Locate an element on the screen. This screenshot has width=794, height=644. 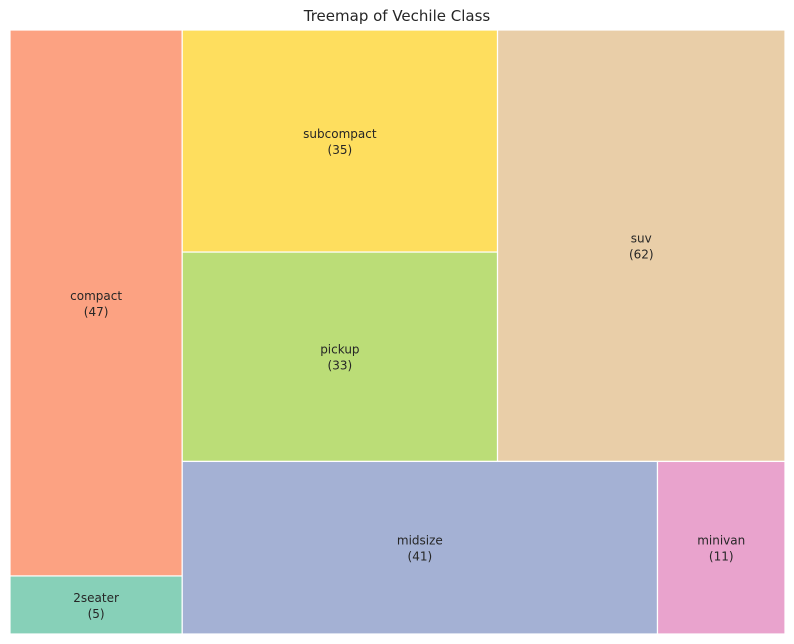
tile-rect-pickup is located at coordinates (340, 357).